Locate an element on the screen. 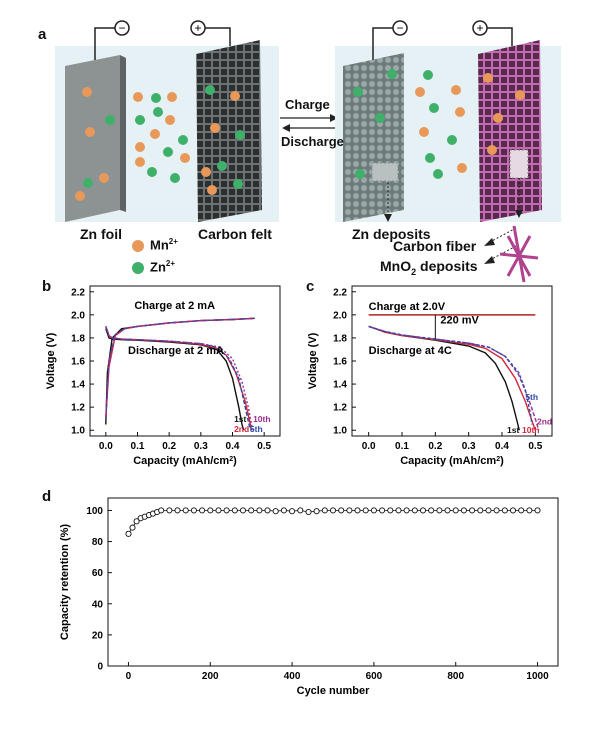 The width and height of the screenshot is (600, 744). x-tick-label: 400 is located at coordinates (292, 676).